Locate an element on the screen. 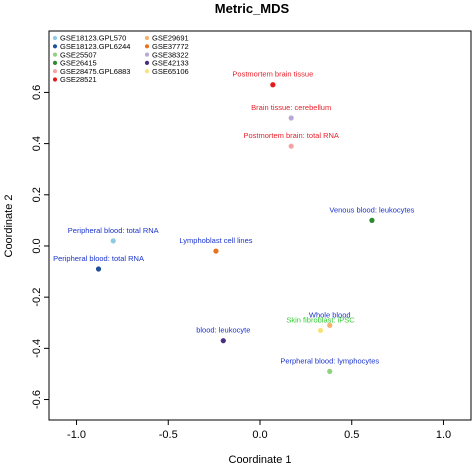 The image size is (474, 466). legend-label: GSE38322 is located at coordinates (170, 54).